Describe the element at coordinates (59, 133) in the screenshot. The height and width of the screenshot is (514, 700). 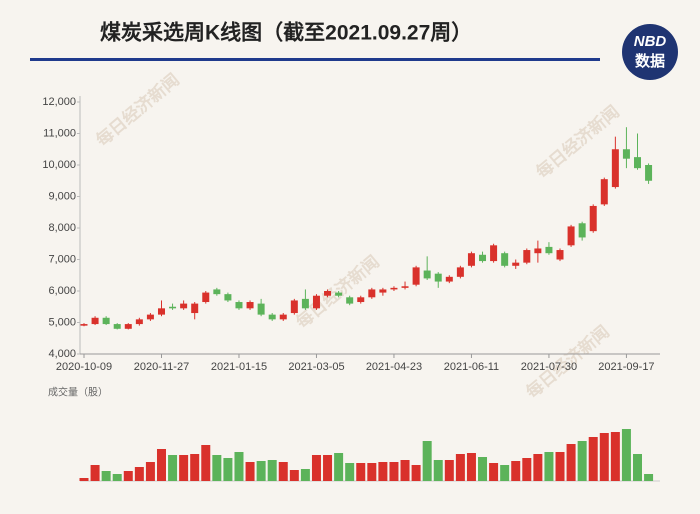
I see `y-tick-label: 11,000` at that location.